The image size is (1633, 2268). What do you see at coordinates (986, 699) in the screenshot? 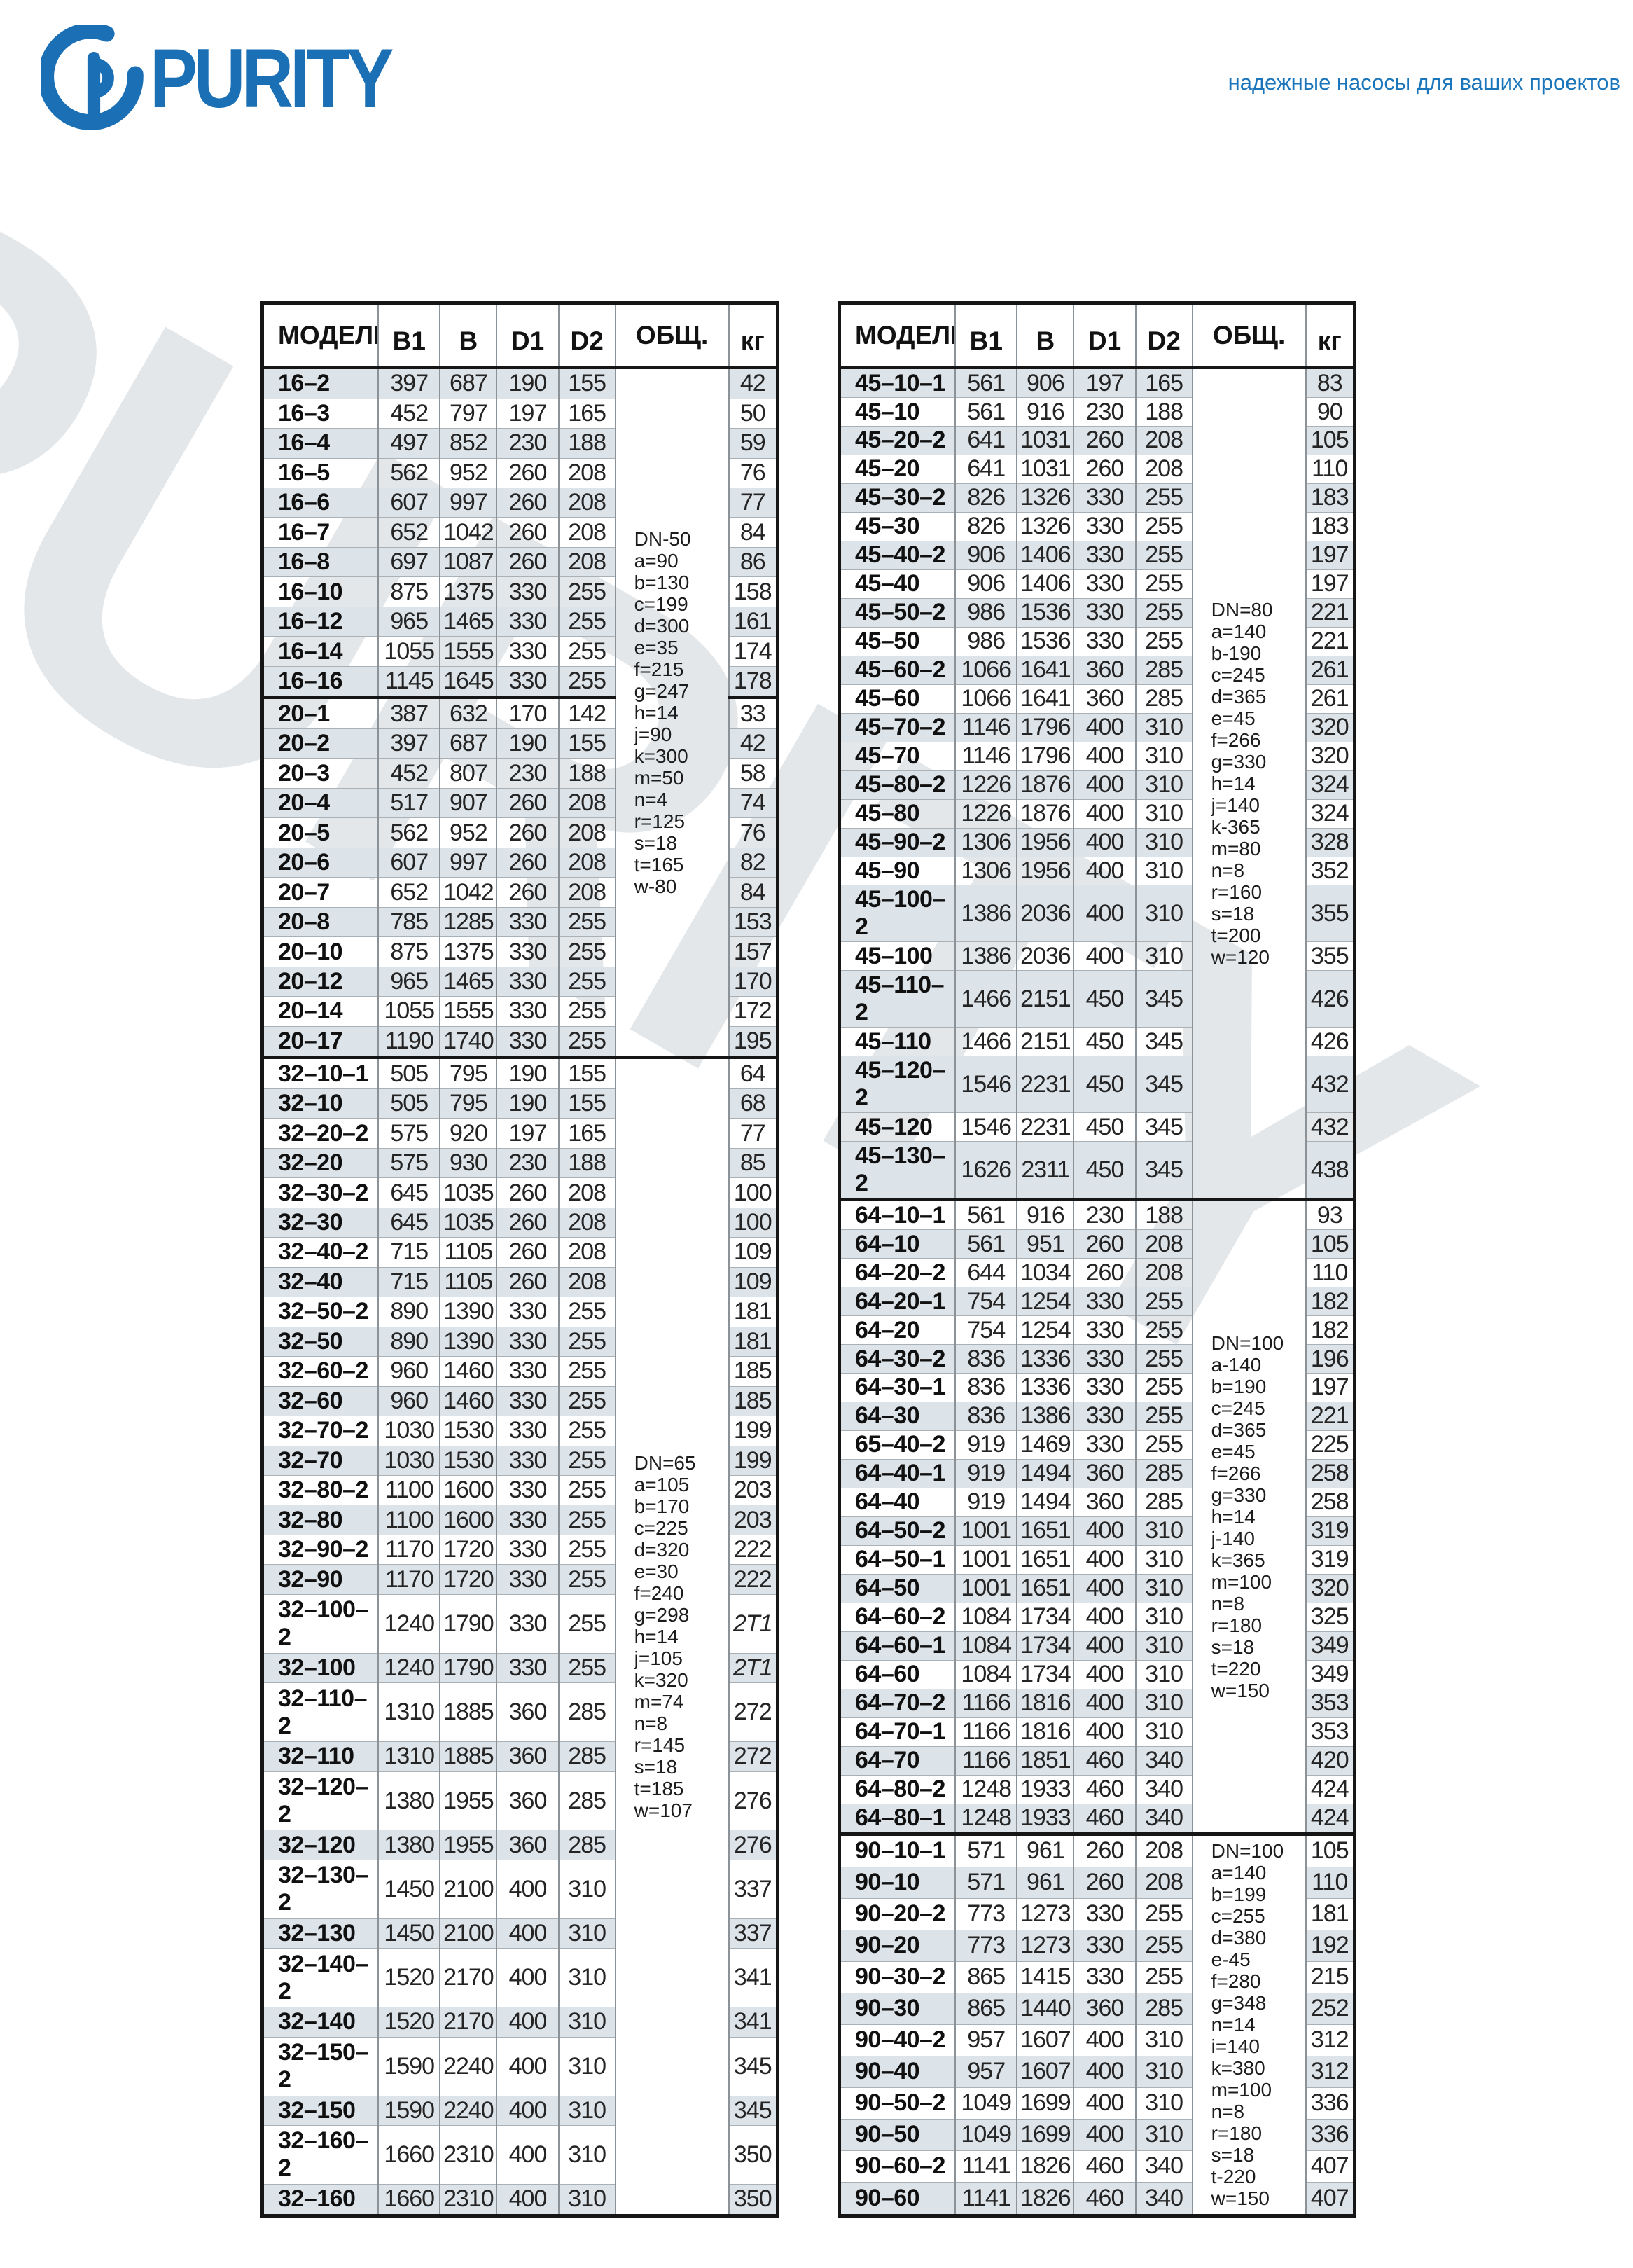
I see `dimension-cell: 1066` at bounding box center [986, 699].